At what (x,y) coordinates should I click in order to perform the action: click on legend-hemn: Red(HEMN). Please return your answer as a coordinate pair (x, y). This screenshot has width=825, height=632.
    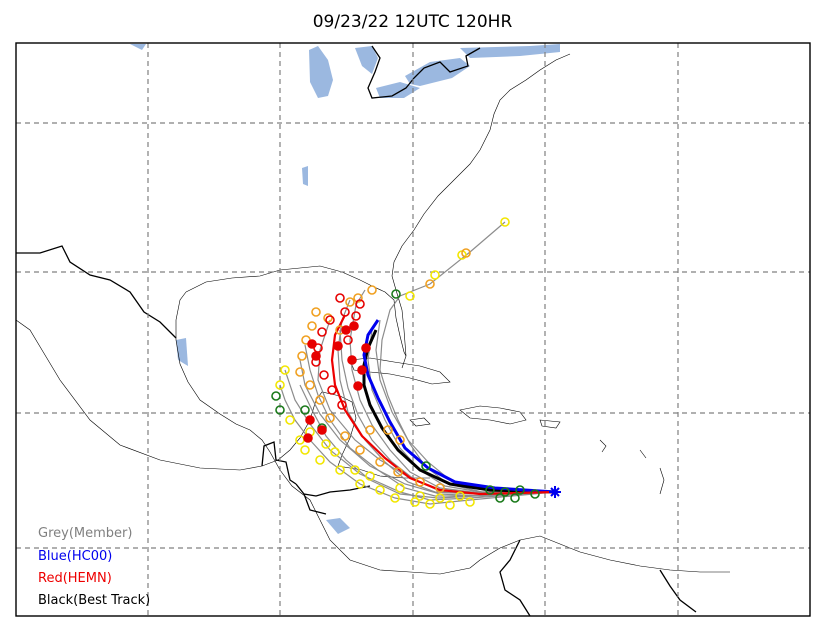
    Looking at the image, I should click on (75, 578).